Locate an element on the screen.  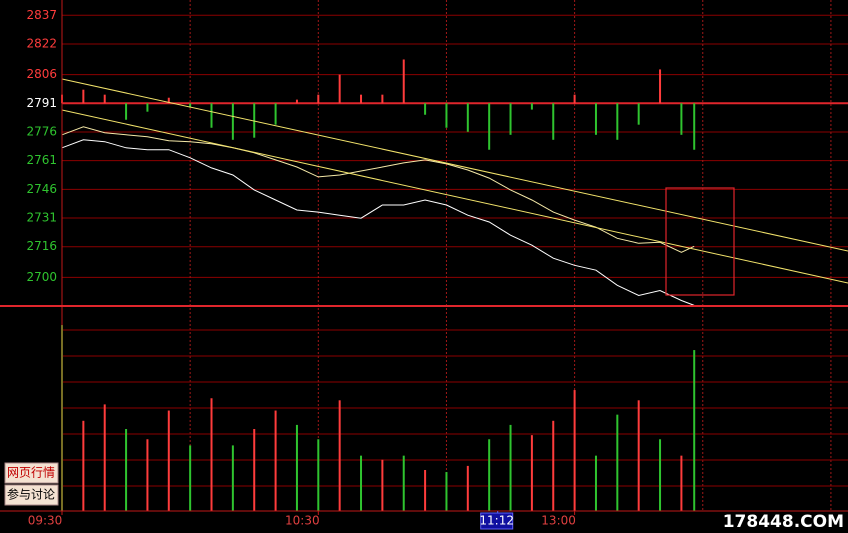
x-tick-label: 10:30 is located at coordinates (302, 521).